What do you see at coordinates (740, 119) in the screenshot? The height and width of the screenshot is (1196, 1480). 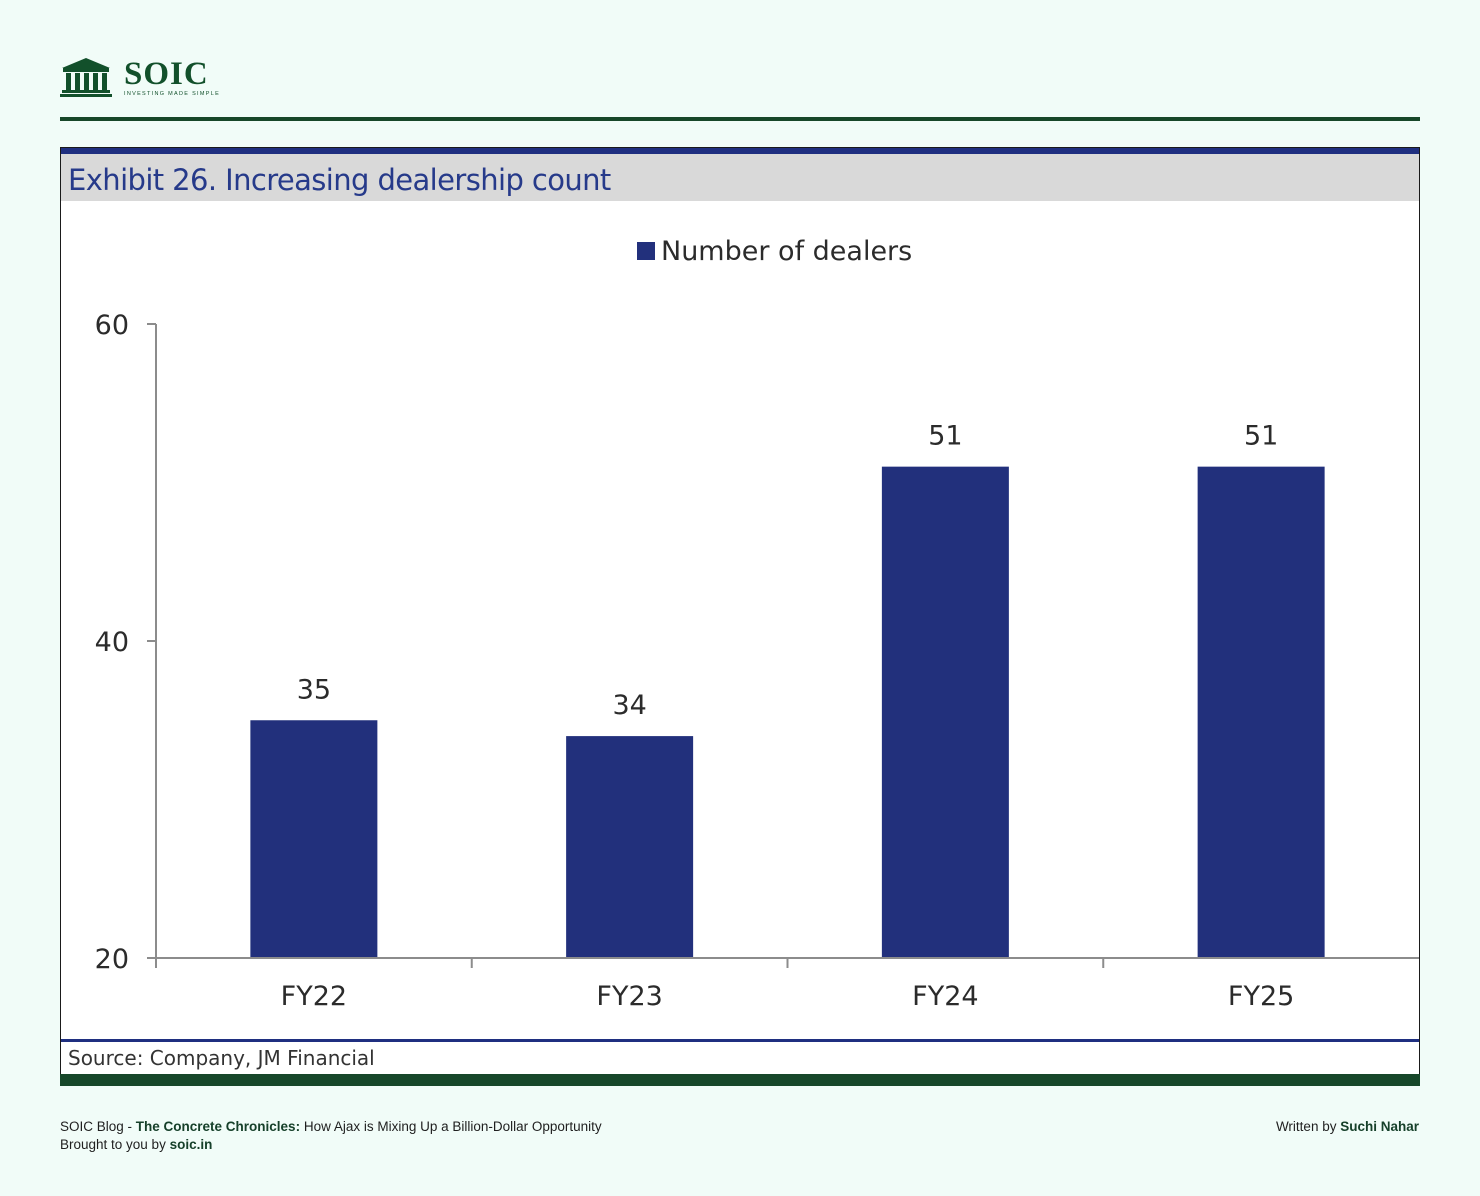 I see `header-divider` at bounding box center [740, 119].